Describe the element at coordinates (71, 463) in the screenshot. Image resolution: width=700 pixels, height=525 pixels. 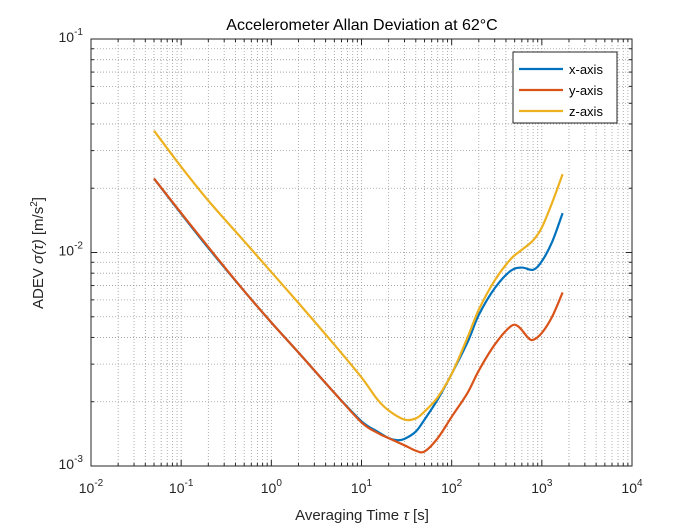
I see `y-tick-label: 10⁻³` at that location.